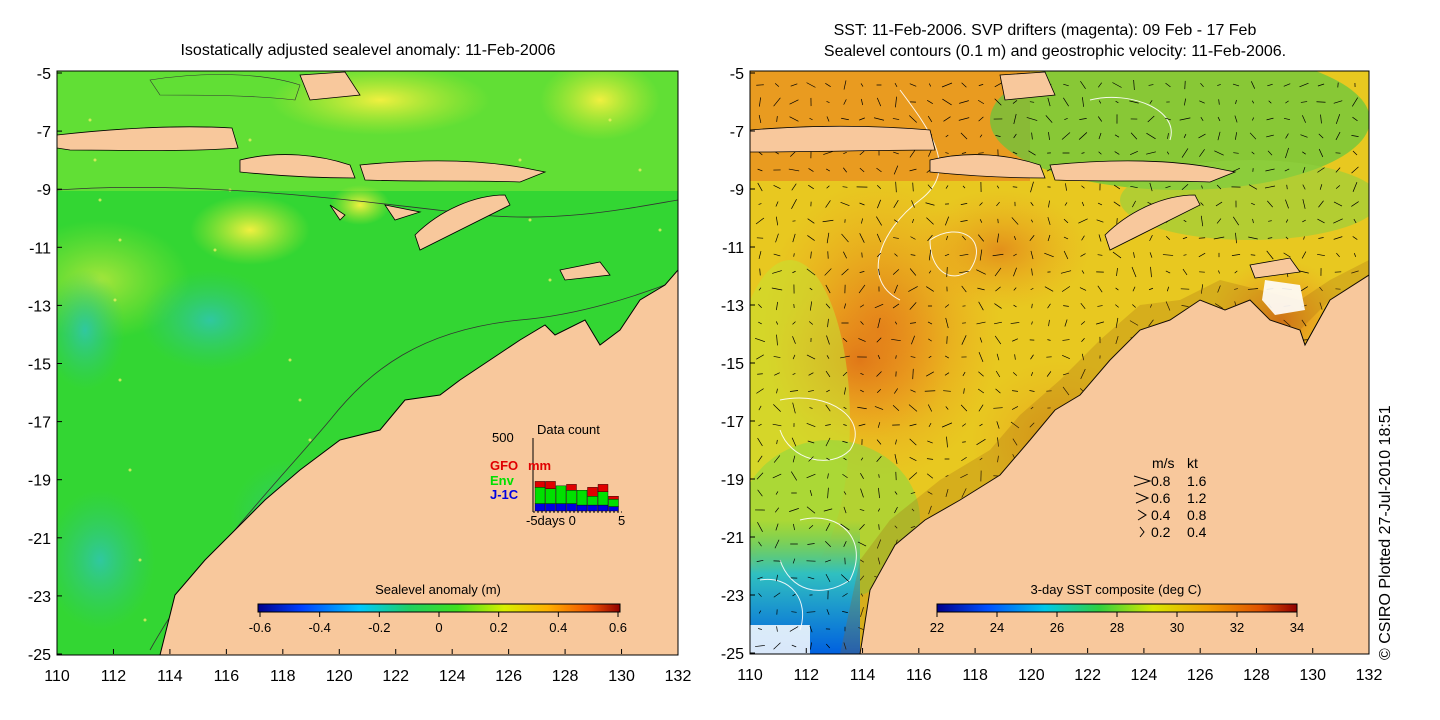  What do you see at coordinates (1116, 589) in the screenshot?
I see `right-colorbar-title: 3-day SST composite (deg C)` at bounding box center [1116, 589].